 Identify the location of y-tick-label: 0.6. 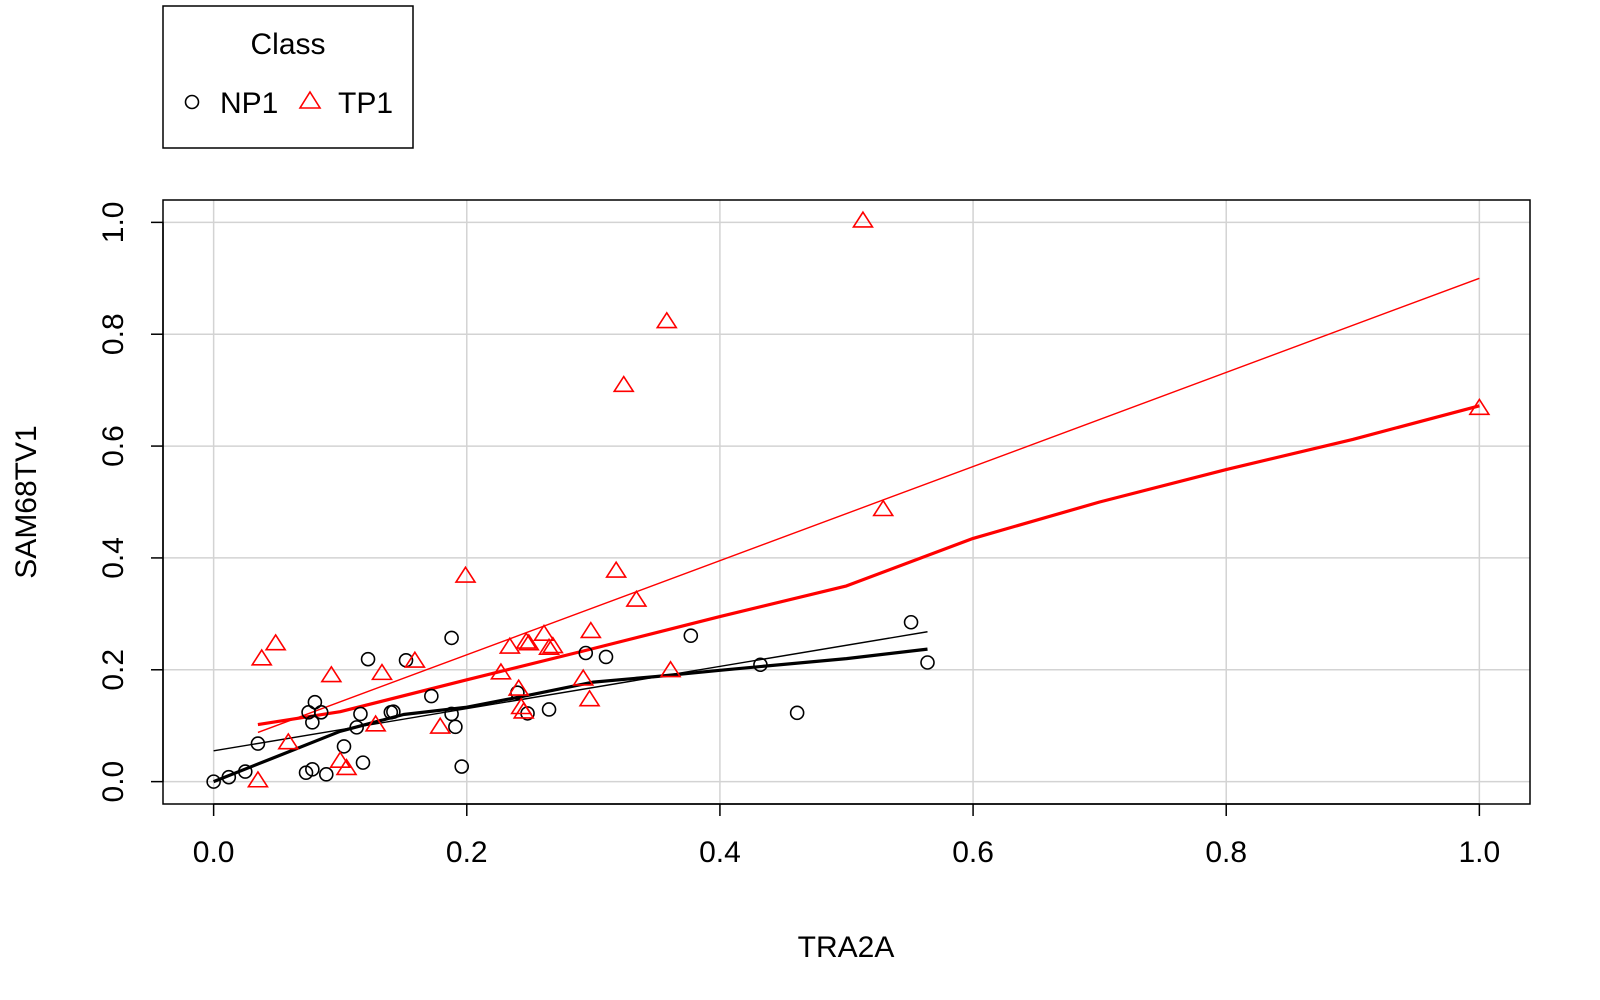
(113, 446).